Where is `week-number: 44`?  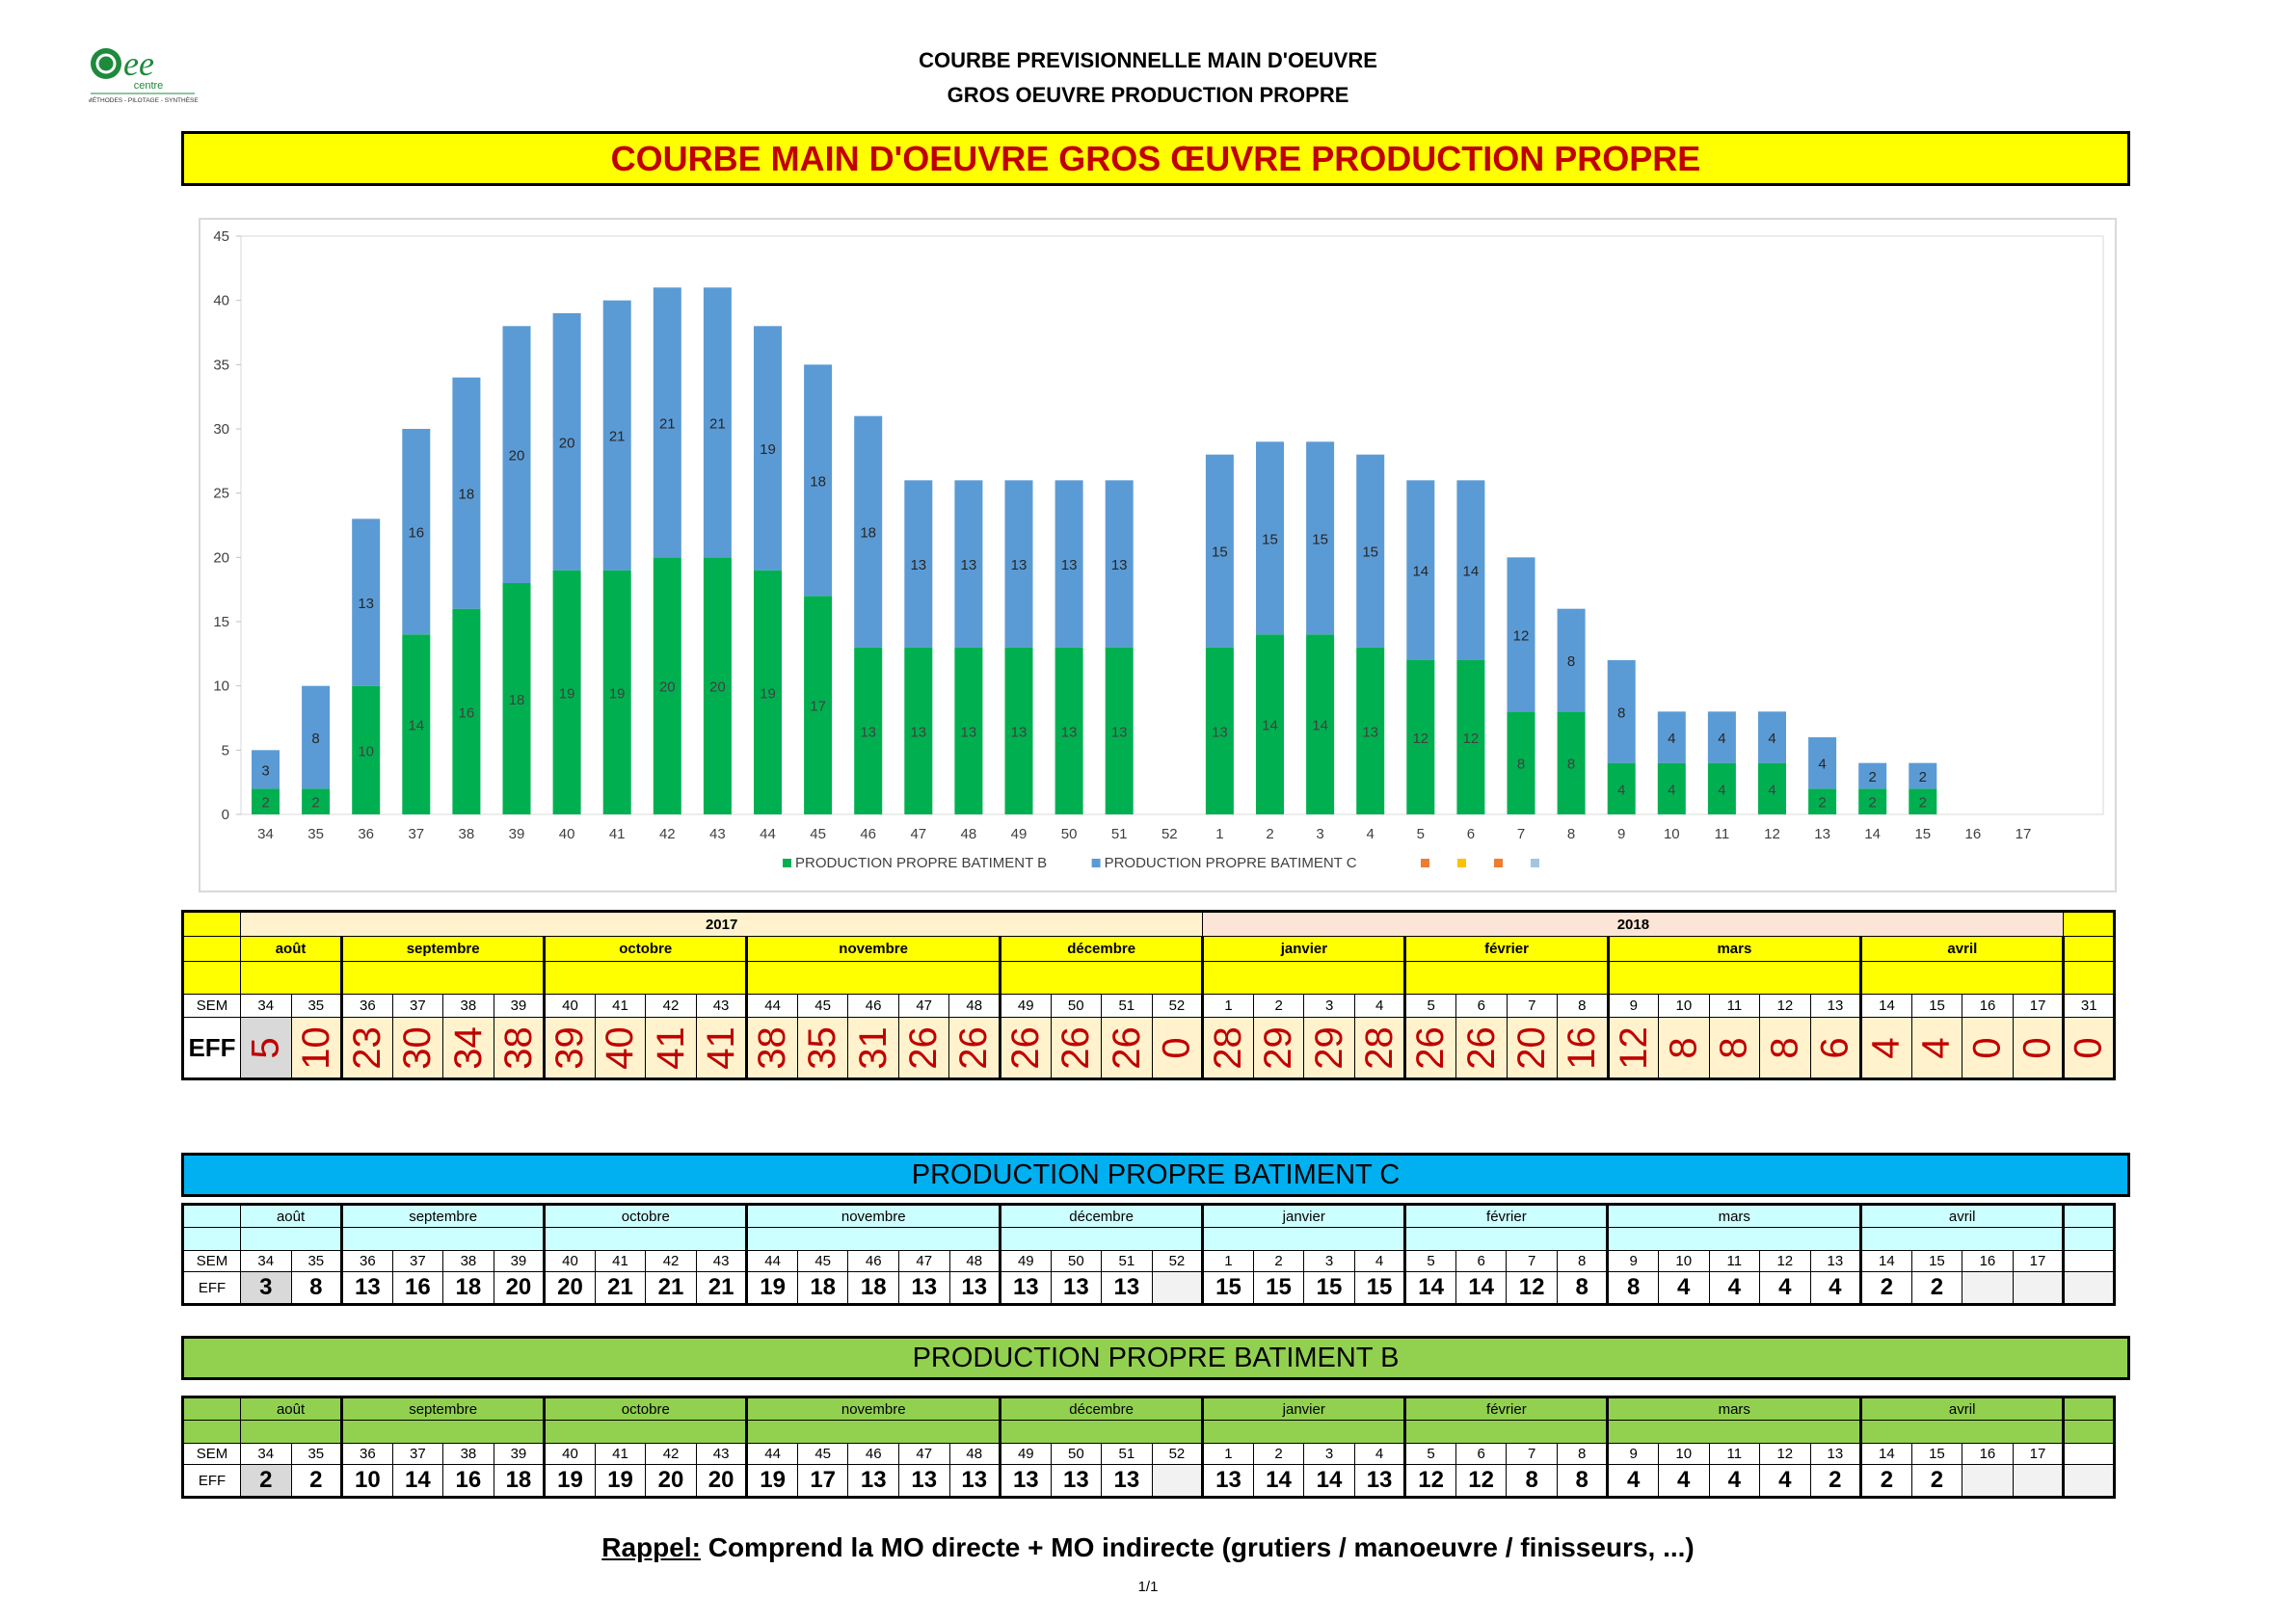
week-number: 44 is located at coordinates (772, 1454).